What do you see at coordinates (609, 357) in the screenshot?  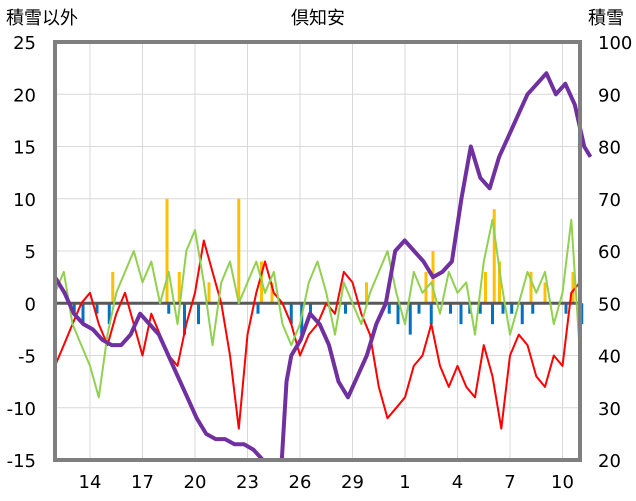 I see `right-tick-label: 40` at bounding box center [609, 357].